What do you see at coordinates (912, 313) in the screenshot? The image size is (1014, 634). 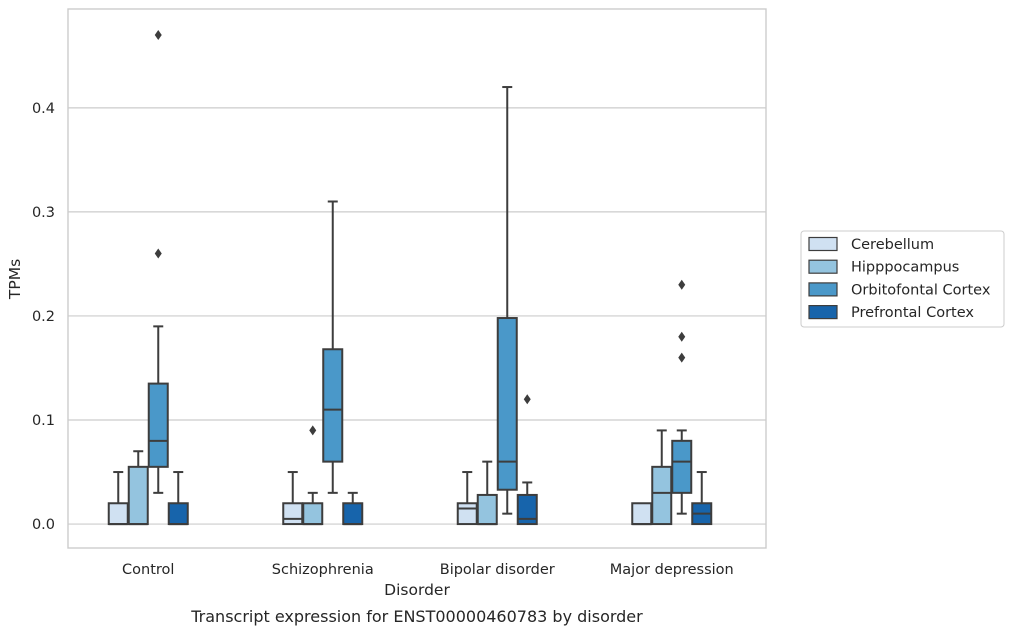 I see `legend-label: Prefrontal Cortex` at bounding box center [912, 313].